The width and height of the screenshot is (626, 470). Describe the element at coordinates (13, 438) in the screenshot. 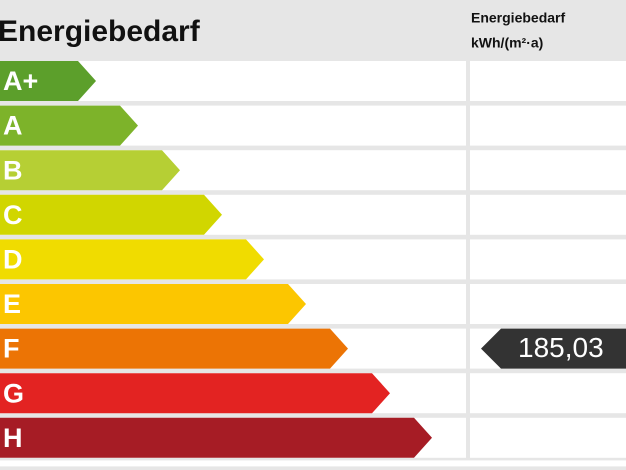

I see `class-label: H` at that location.